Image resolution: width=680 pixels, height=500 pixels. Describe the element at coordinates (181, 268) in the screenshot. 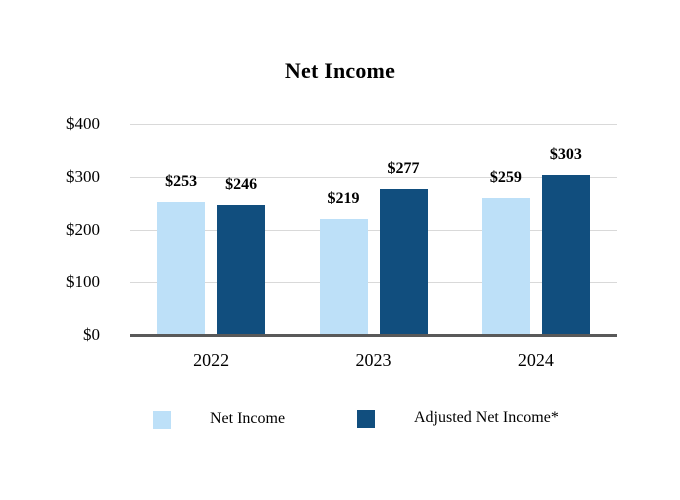

I see `bar-net-income-2022` at that location.